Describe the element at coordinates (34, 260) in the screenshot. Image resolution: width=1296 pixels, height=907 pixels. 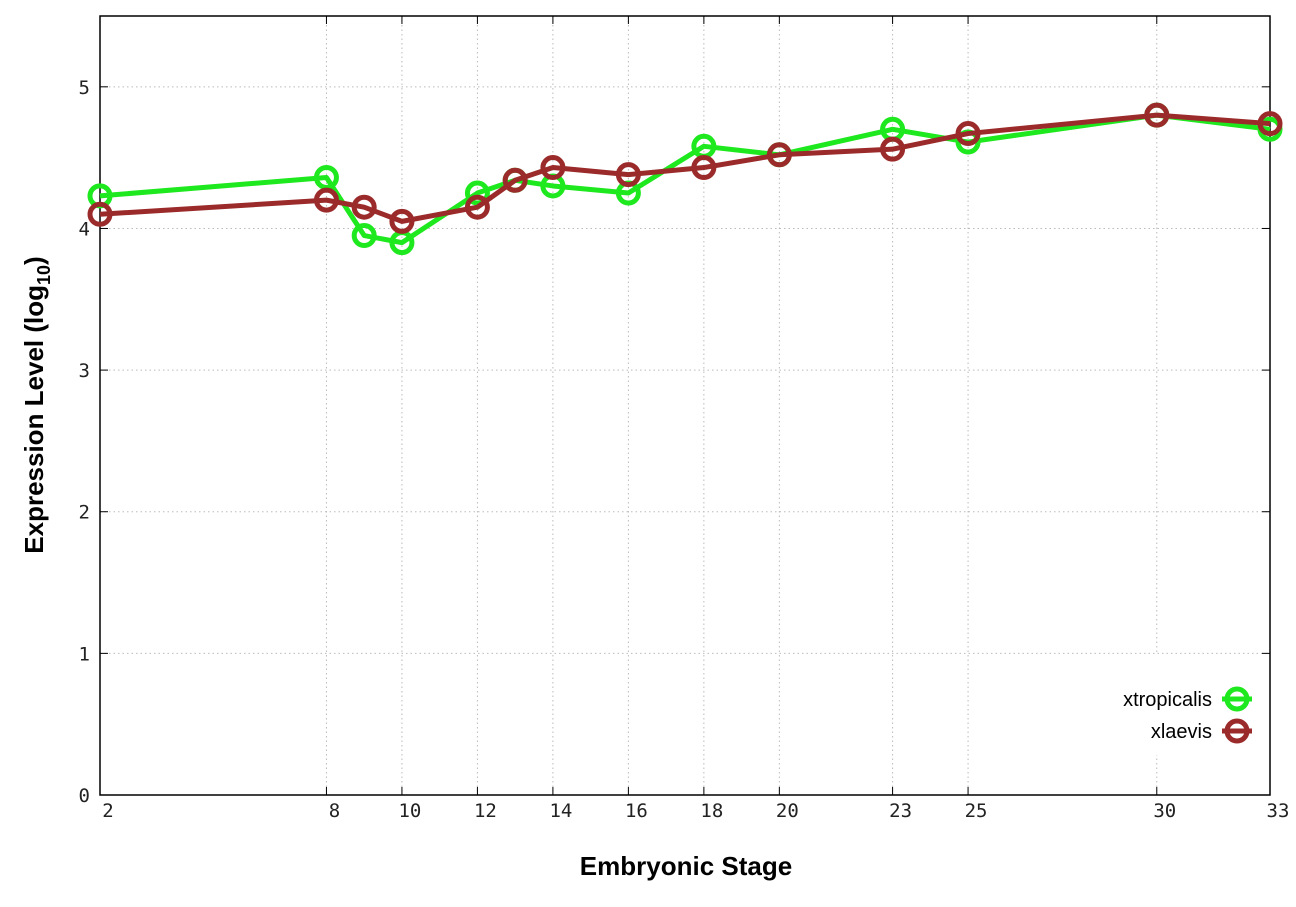
I see `y-axis-label-close: )` at that location.